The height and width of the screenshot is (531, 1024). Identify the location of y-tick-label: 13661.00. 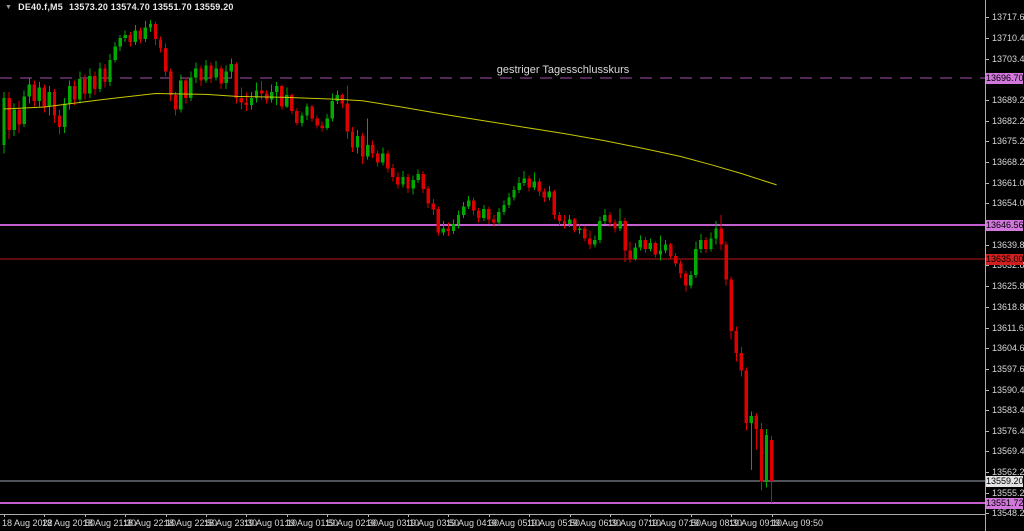
(1008, 183).